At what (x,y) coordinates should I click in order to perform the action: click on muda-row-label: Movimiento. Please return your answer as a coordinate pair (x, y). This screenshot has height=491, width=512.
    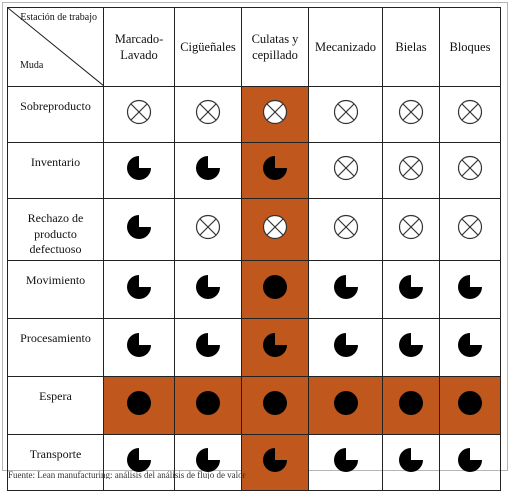
    Looking at the image, I should click on (55, 289).